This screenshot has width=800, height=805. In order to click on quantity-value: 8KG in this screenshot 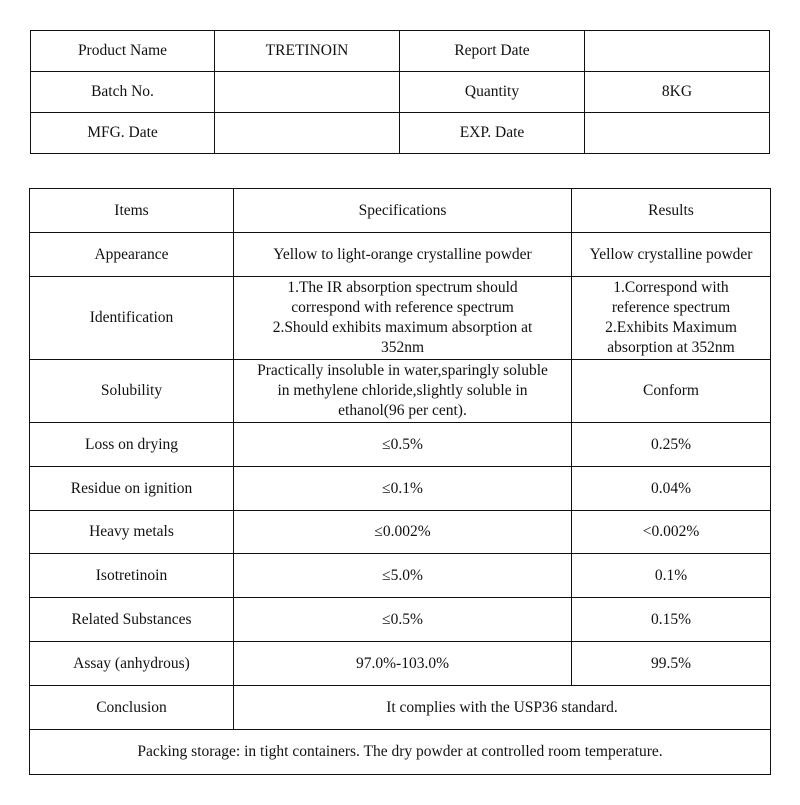, I will do `click(677, 92)`.